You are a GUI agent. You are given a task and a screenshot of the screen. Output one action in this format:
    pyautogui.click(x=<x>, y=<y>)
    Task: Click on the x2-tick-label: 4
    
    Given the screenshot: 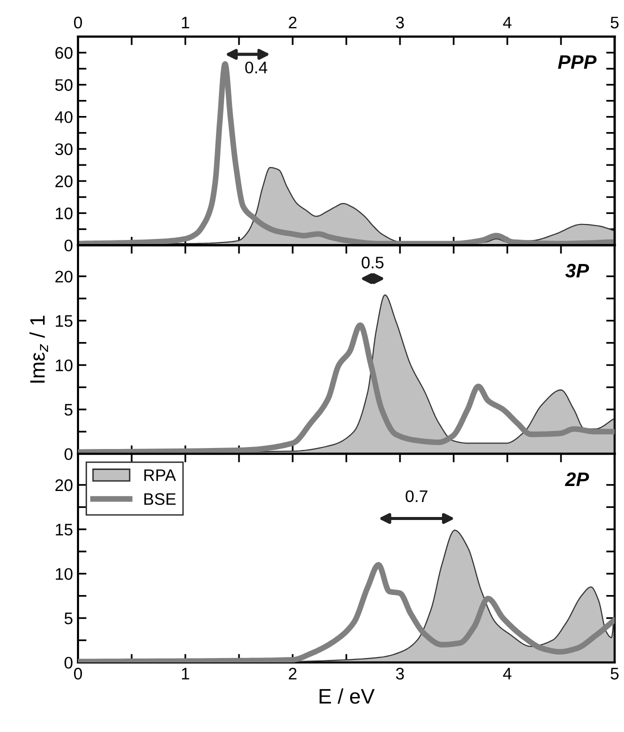 What is the action you would take?
    pyautogui.click(x=507, y=22)
    